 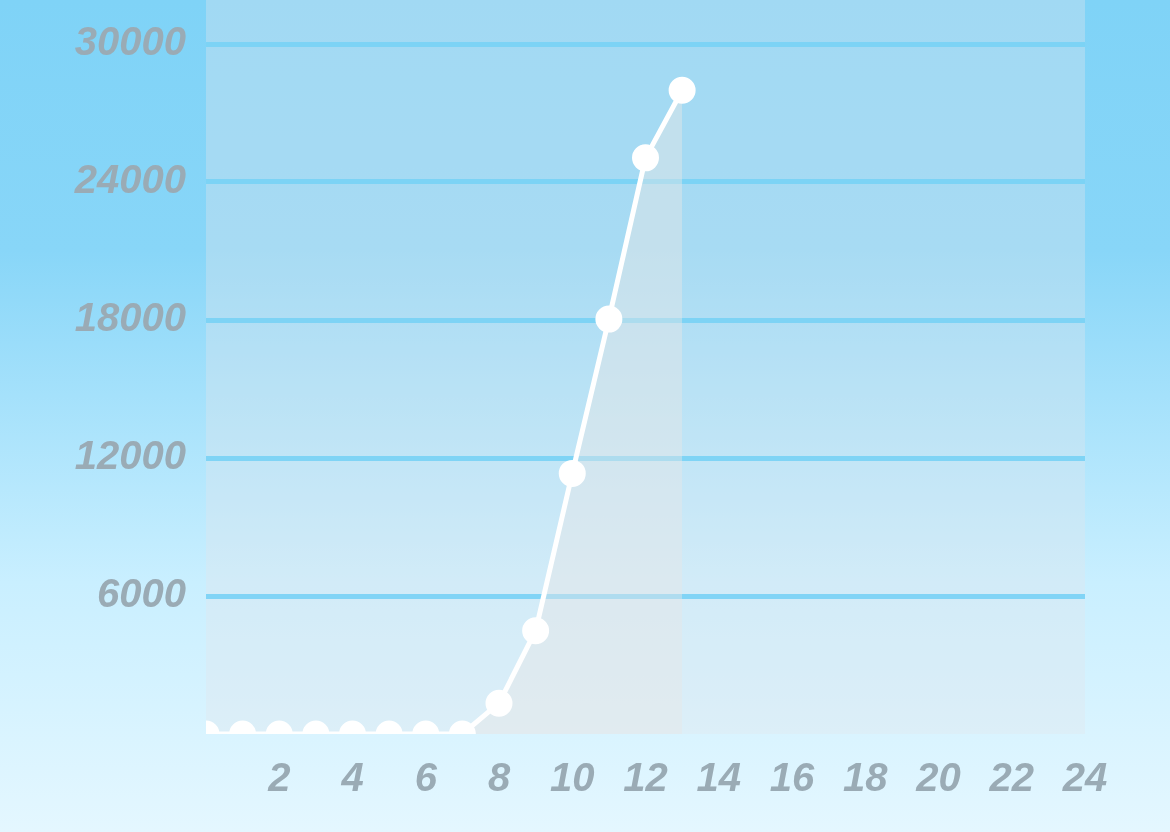 I want to click on x-tick-label: 24, so click(x=1084, y=777).